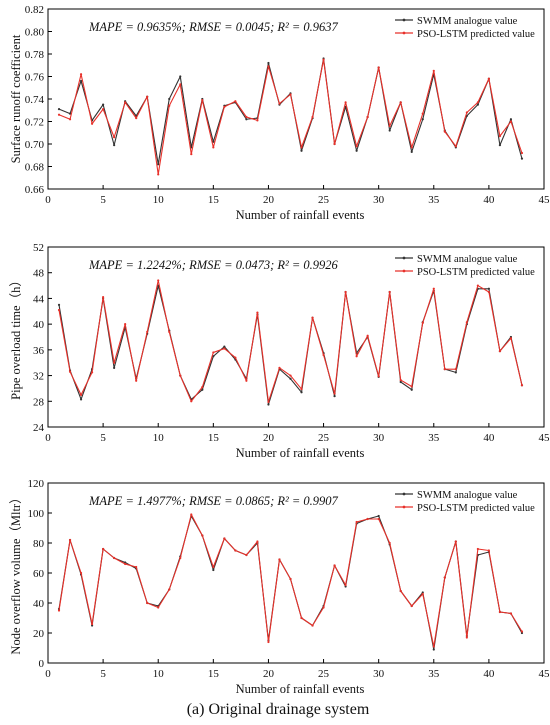 This screenshot has width=550, height=725. Describe the element at coordinates (290, 117) in the screenshot. I see `series-line-pso-lstm` at that location.